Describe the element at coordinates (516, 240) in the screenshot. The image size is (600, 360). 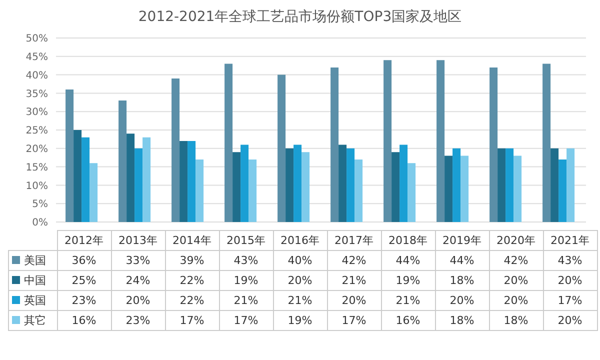
I see `x-tick-label: 2020年` at that location.